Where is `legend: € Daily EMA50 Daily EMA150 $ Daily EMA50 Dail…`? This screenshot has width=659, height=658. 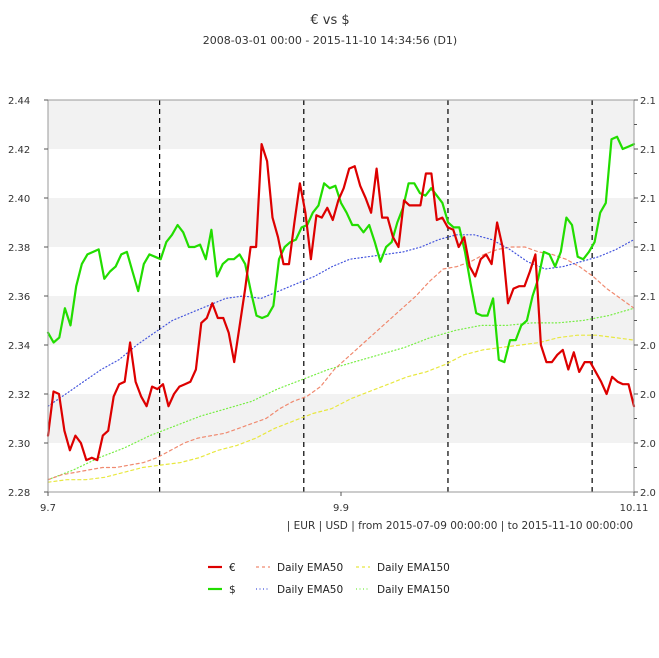 legend: € Daily EMA50 Daily EMA150 $ Daily EMA50 Dail… is located at coordinates (329, 579).